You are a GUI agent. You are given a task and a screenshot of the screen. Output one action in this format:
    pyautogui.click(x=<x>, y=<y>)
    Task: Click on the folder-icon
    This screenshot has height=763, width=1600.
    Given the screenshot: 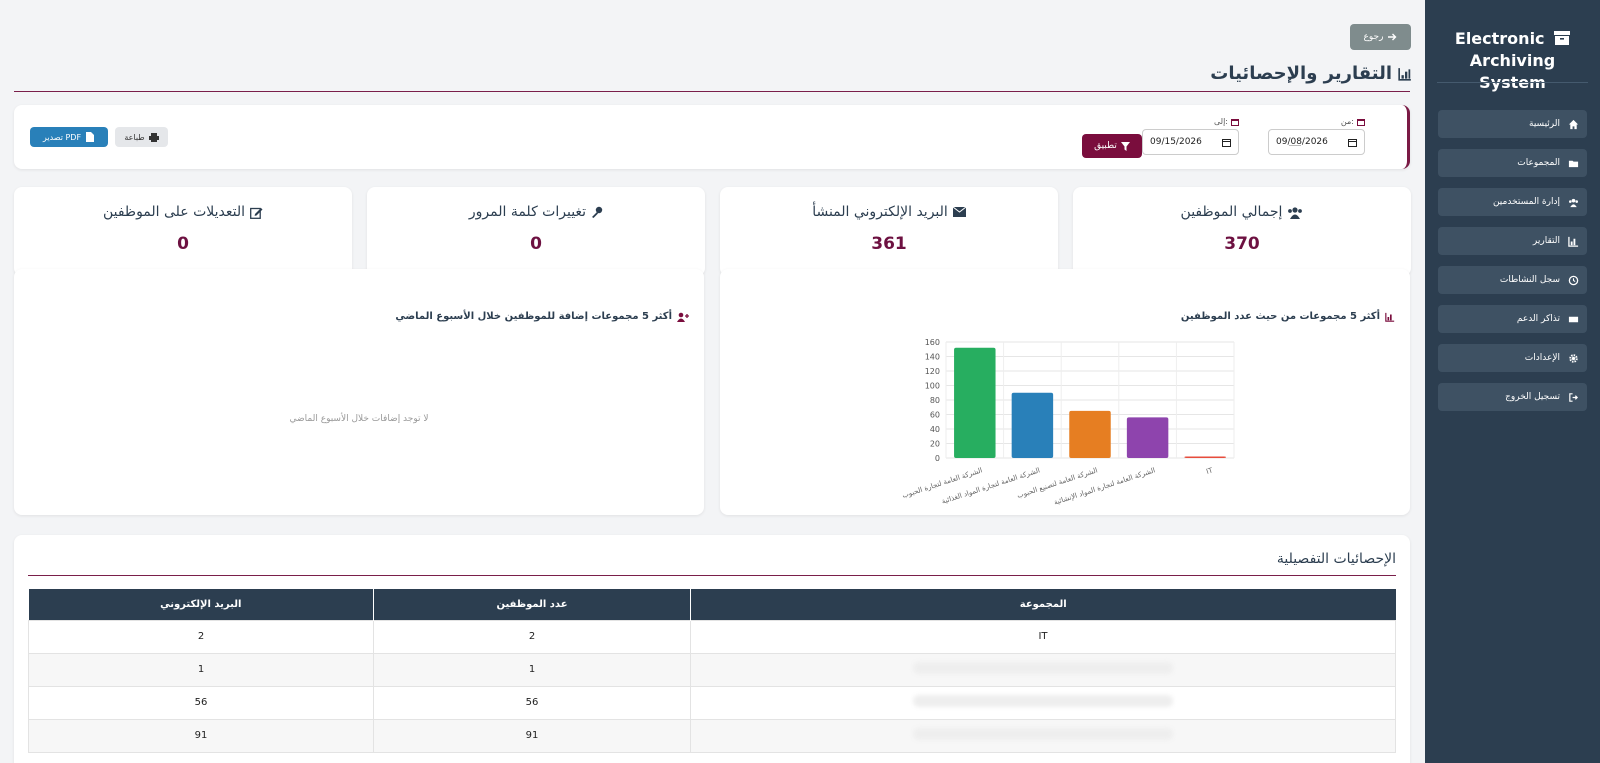 What is the action you would take?
    pyautogui.click(x=1573, y=163)
    